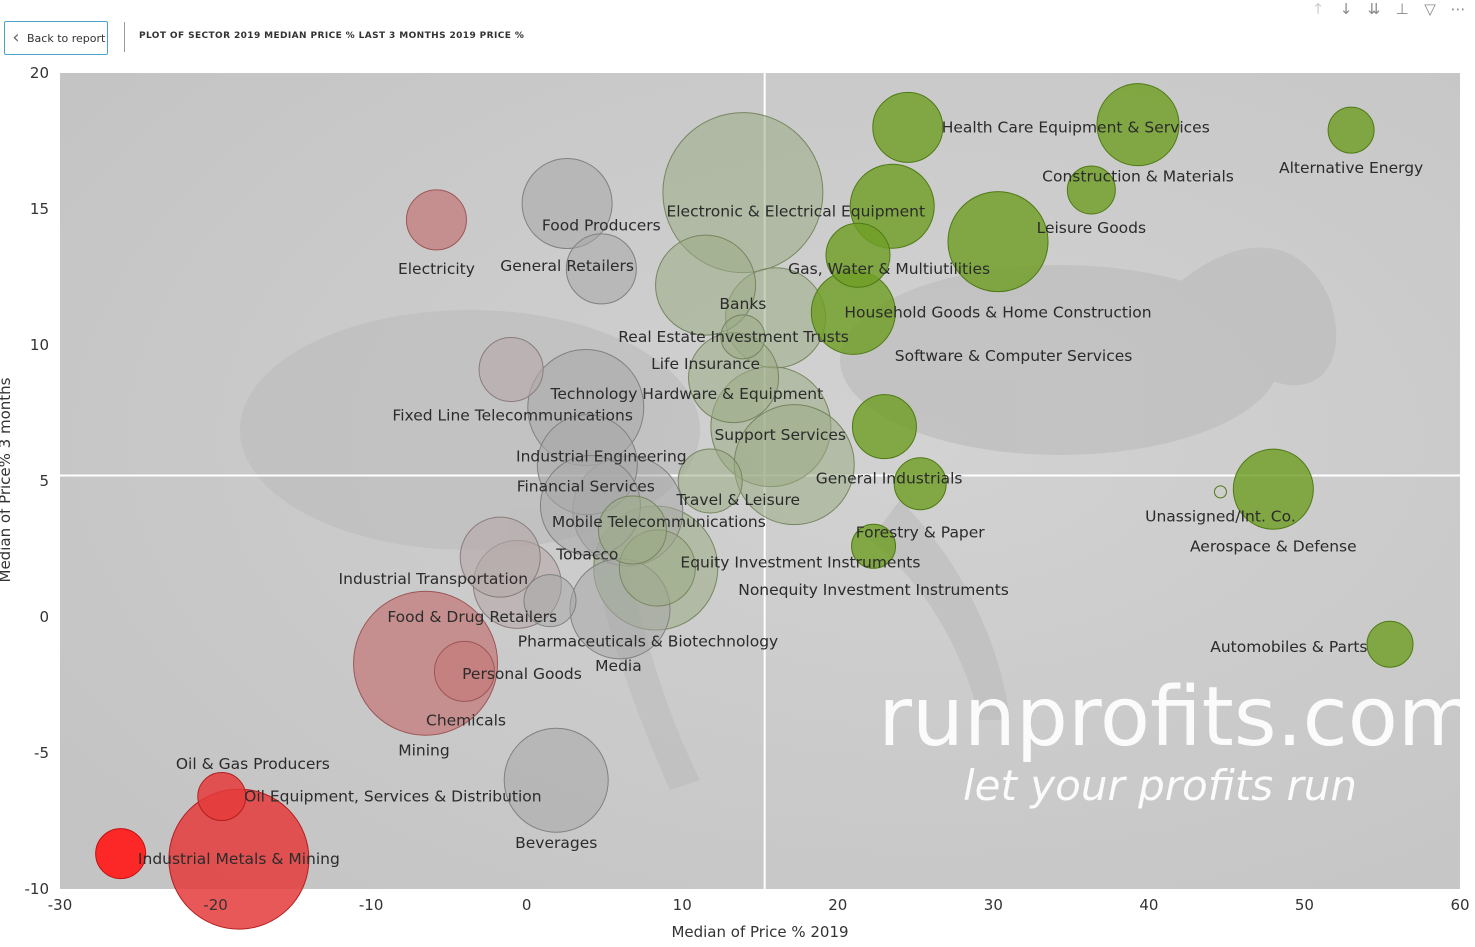 The image size is (1475, 947). Describe the element at coordinates (993, 905) in the screenshot. I see `x-tick-label: 30` at that location.